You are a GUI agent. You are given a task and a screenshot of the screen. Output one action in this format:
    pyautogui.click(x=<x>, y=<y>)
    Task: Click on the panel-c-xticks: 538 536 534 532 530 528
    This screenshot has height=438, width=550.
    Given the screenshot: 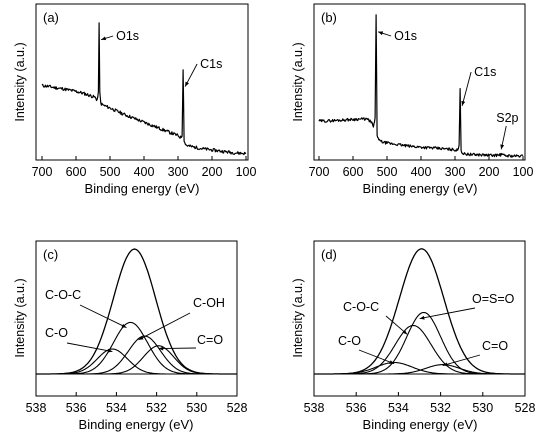 What is the action you would take?
    pyautogui.click(x=137, y=403)
    